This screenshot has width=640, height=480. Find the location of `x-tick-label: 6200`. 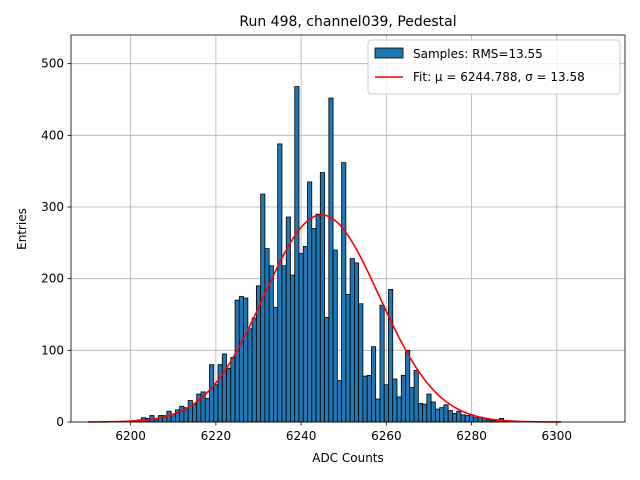

x-tick-label: 6200 is located at coordinates (130, 436).